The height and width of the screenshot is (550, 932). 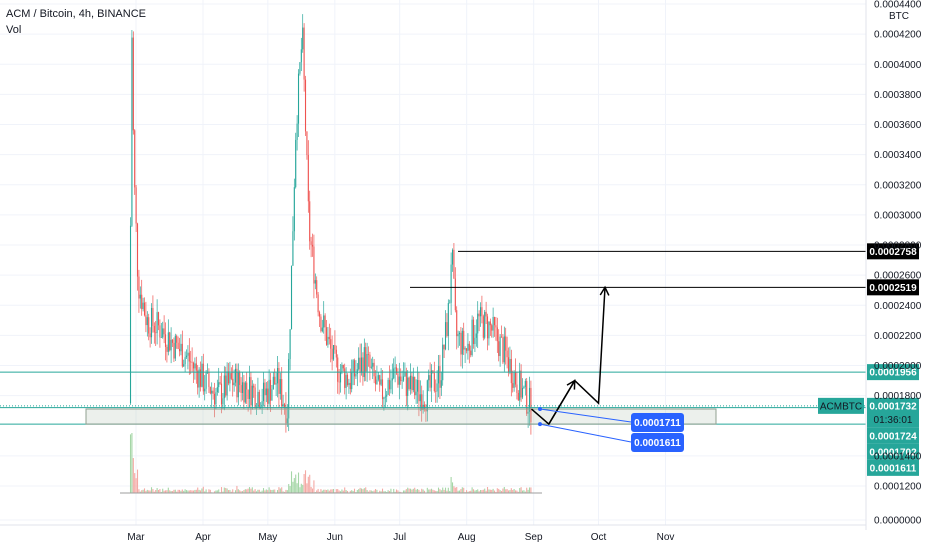 What do you see at coordinates (841, 405) in the screenshot?
I see `symbol-tag` at bounding box center [841, 405].